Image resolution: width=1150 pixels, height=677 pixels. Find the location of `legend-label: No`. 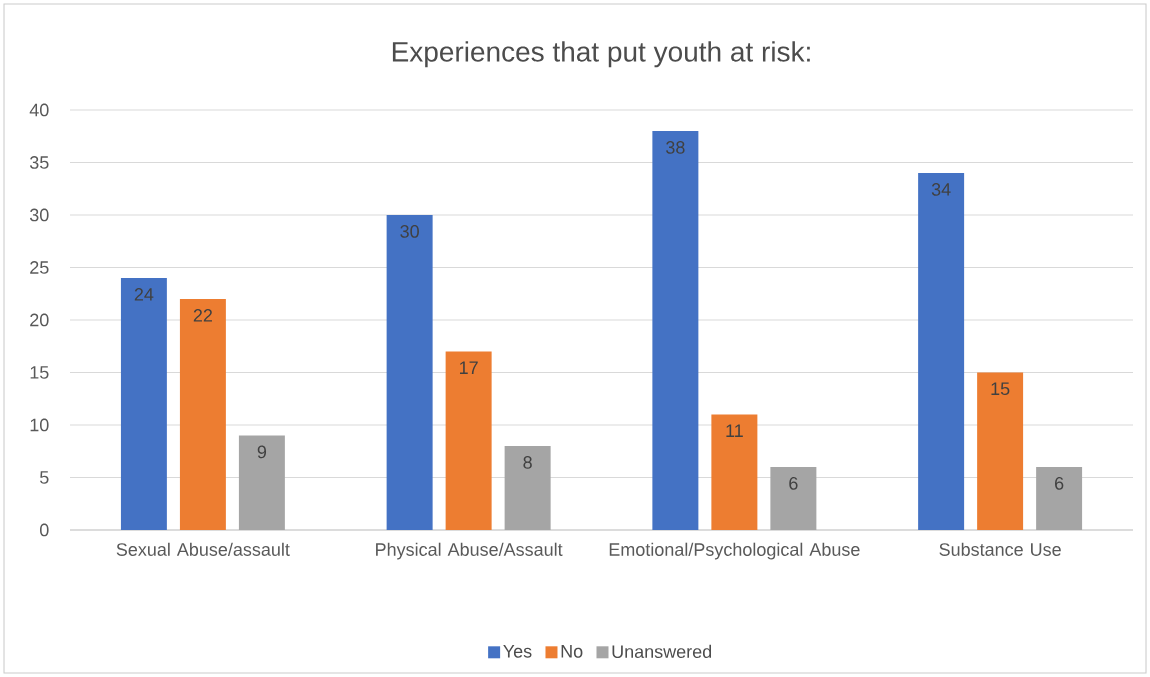

legend-label: No is located at coordinates (572, 651).